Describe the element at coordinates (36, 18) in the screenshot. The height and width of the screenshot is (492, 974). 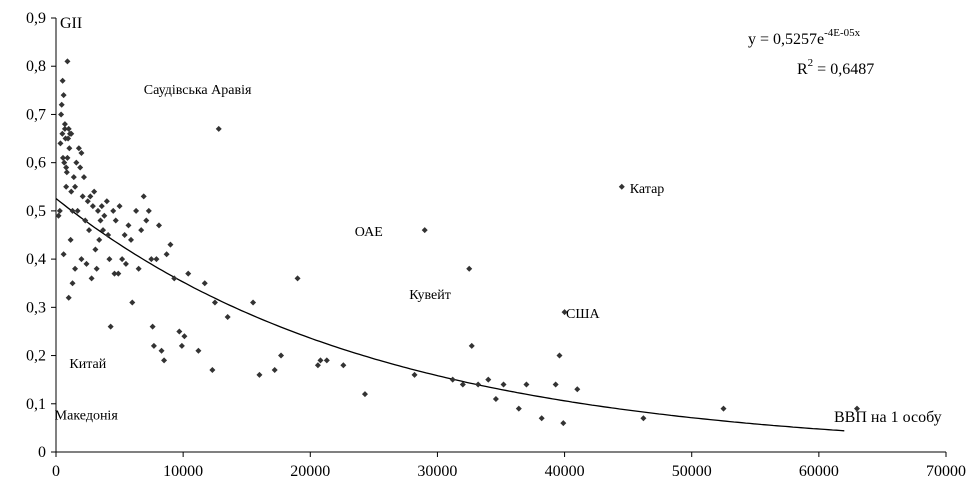
I see `y-tick-label: 0,9` at that location.